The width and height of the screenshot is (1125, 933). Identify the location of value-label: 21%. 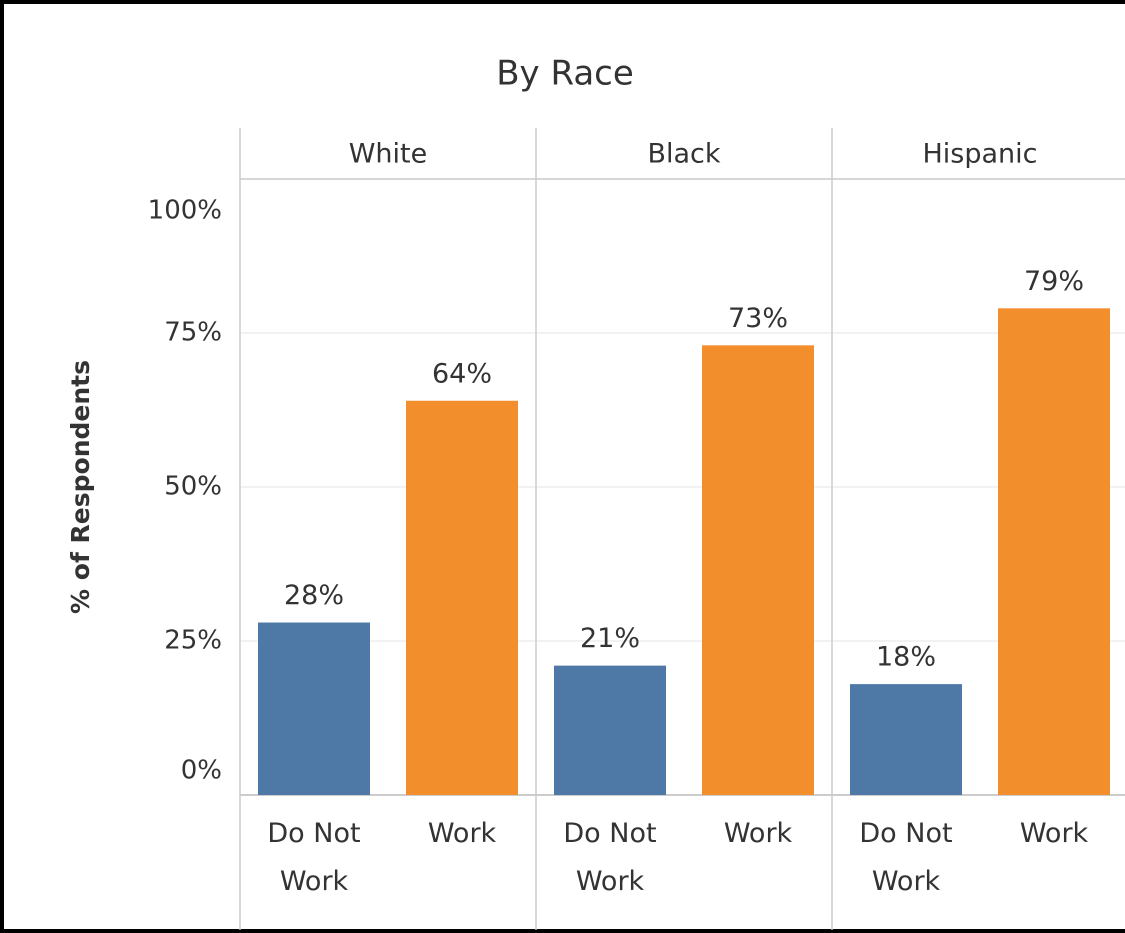
(610, 638).